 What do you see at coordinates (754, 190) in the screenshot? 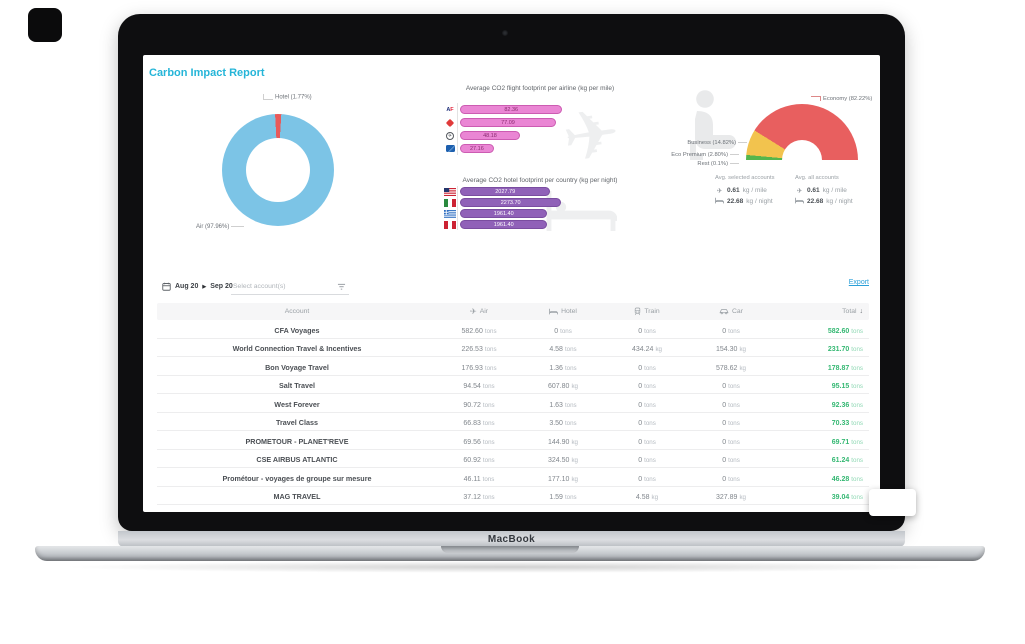
I see `avg-selected-per-mile-unit: kg / mile` at bounding box center [754, 190].